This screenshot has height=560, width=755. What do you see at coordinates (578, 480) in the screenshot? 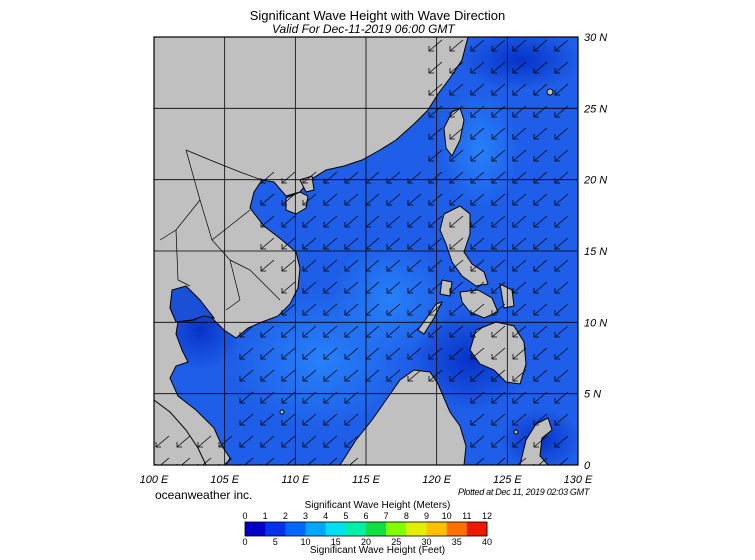
I see `lon-label: 130 E` at bounding box center [578, 480].